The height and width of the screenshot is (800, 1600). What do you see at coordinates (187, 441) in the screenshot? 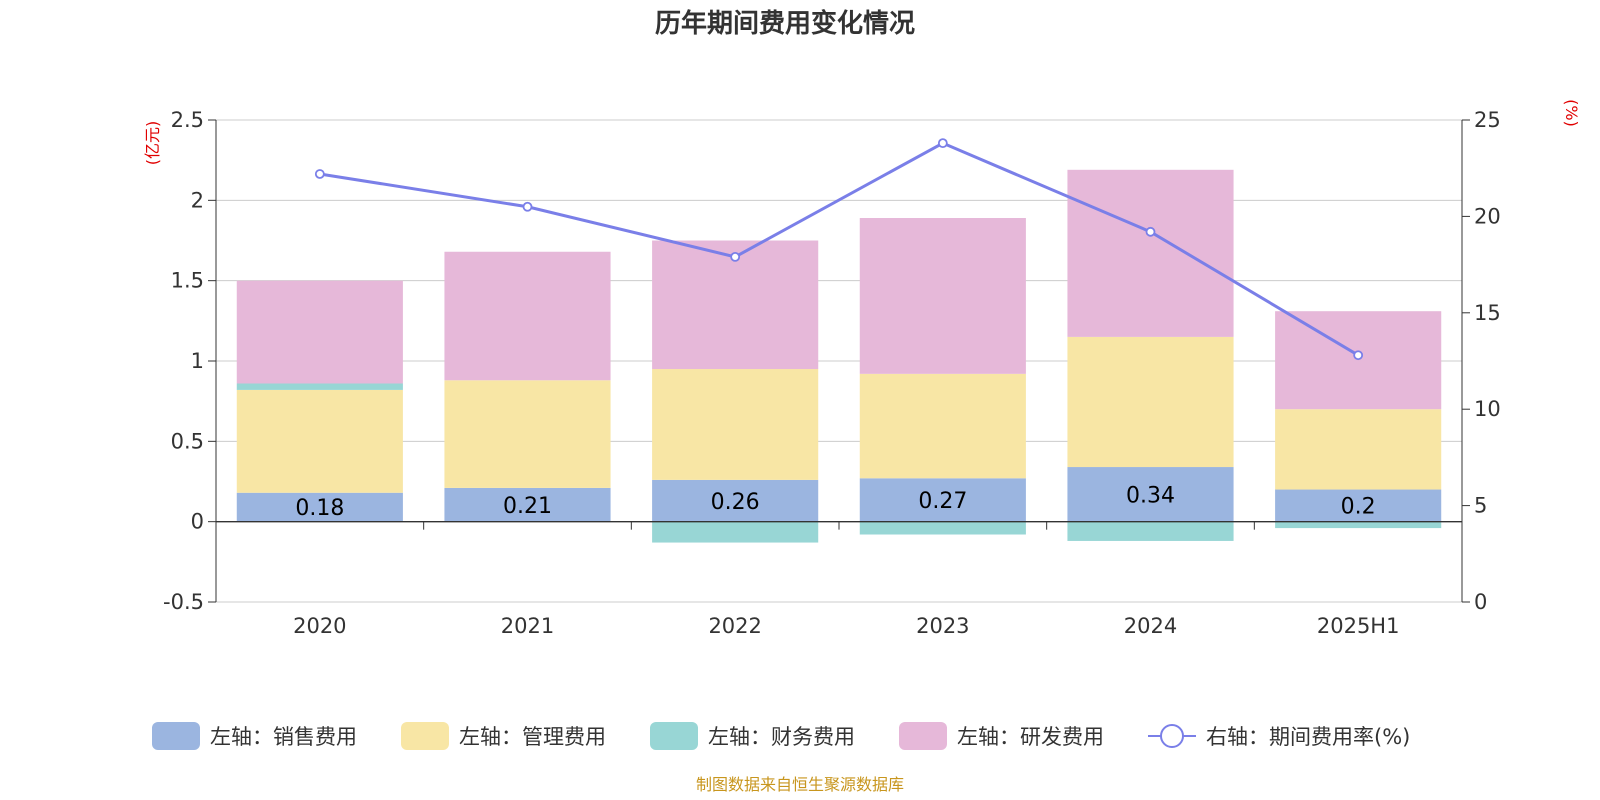
I see `left-tick-label: 0.5` at bounding box center [187, 441].